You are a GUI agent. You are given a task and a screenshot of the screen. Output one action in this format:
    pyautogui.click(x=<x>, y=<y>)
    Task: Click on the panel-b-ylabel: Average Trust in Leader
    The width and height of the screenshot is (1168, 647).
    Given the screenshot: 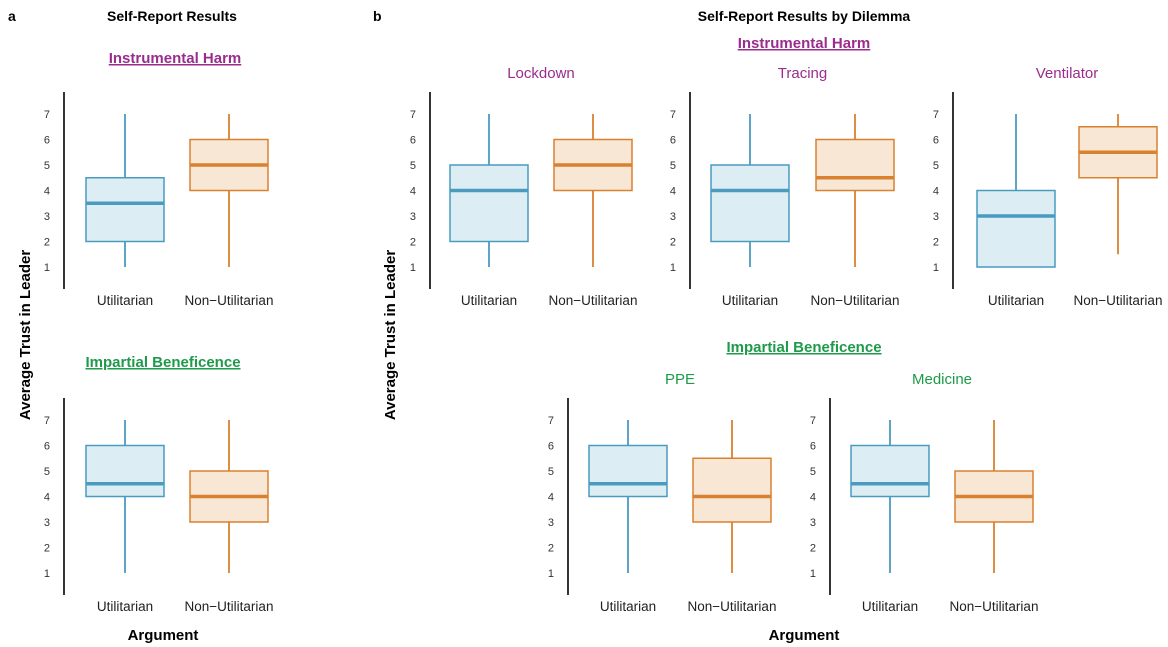 What is the action you would take?
    pyautogui.click(x=390, y=335)
    